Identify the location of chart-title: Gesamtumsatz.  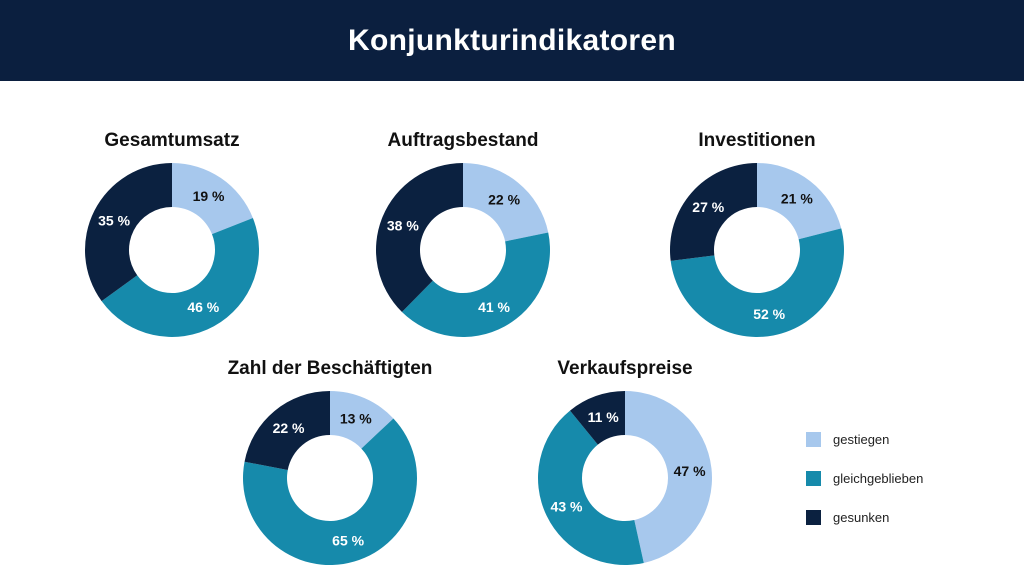
(172, 140).